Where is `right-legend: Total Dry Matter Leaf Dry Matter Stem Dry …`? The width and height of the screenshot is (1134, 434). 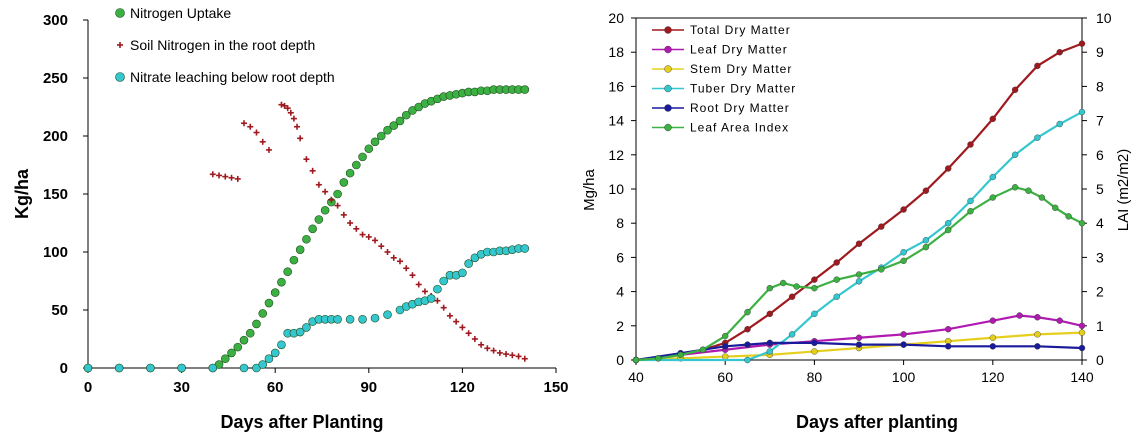 right-legend: Total Dry Matter Leaf Dry Matter Stem Dry … is located at coordinates (724, 79).